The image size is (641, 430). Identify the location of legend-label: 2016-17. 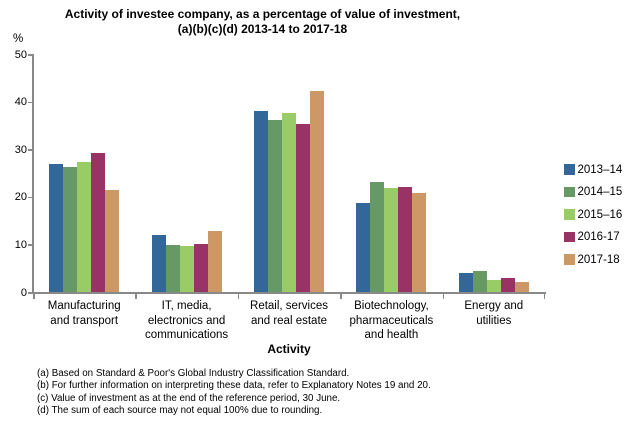
(598, 237).